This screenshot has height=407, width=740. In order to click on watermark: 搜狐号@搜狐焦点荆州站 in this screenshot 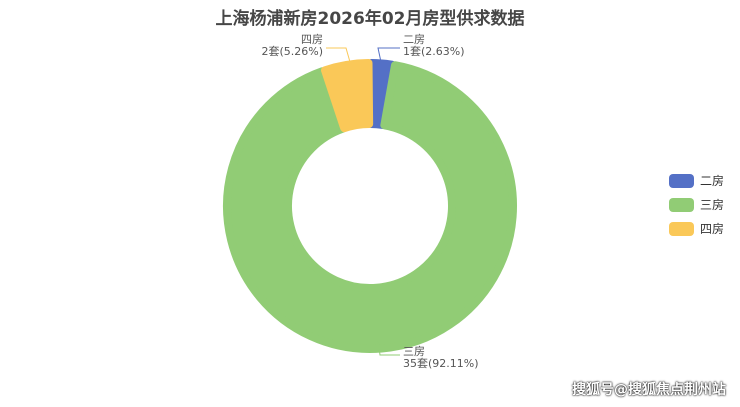, I will do `click(649, 390)`.